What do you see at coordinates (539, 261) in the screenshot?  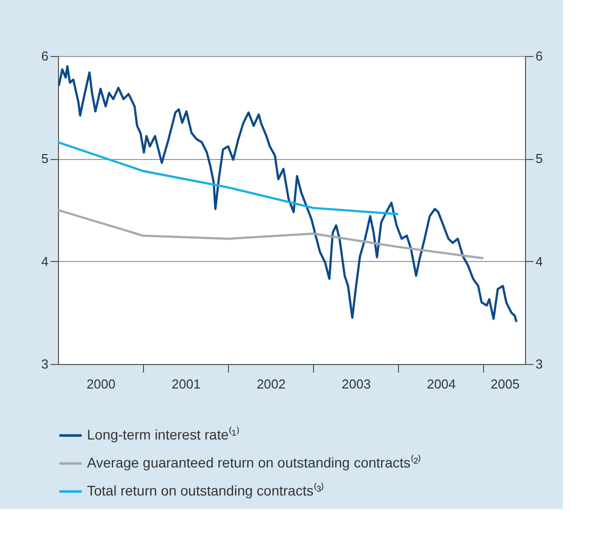 I see `y2-tick-label: 4` at bounding box center [539, 261].